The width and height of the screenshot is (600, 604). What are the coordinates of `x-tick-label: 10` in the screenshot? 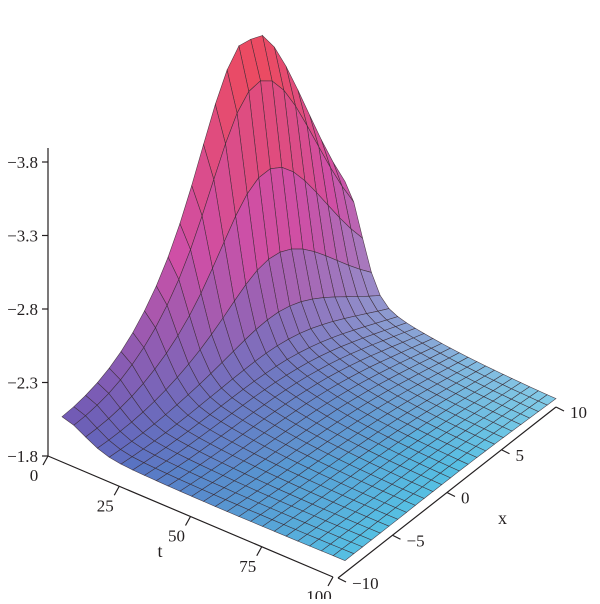 It's located at (578, 412).